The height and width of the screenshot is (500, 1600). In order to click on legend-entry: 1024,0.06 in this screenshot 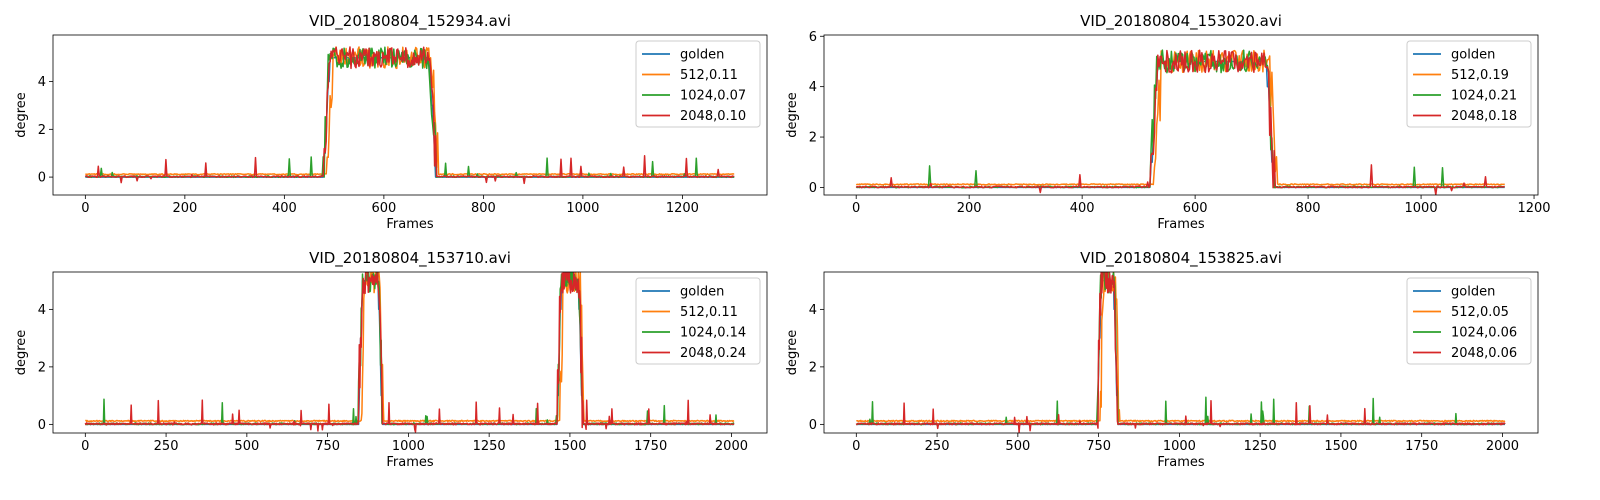, I will do `click(1484, 333)`.